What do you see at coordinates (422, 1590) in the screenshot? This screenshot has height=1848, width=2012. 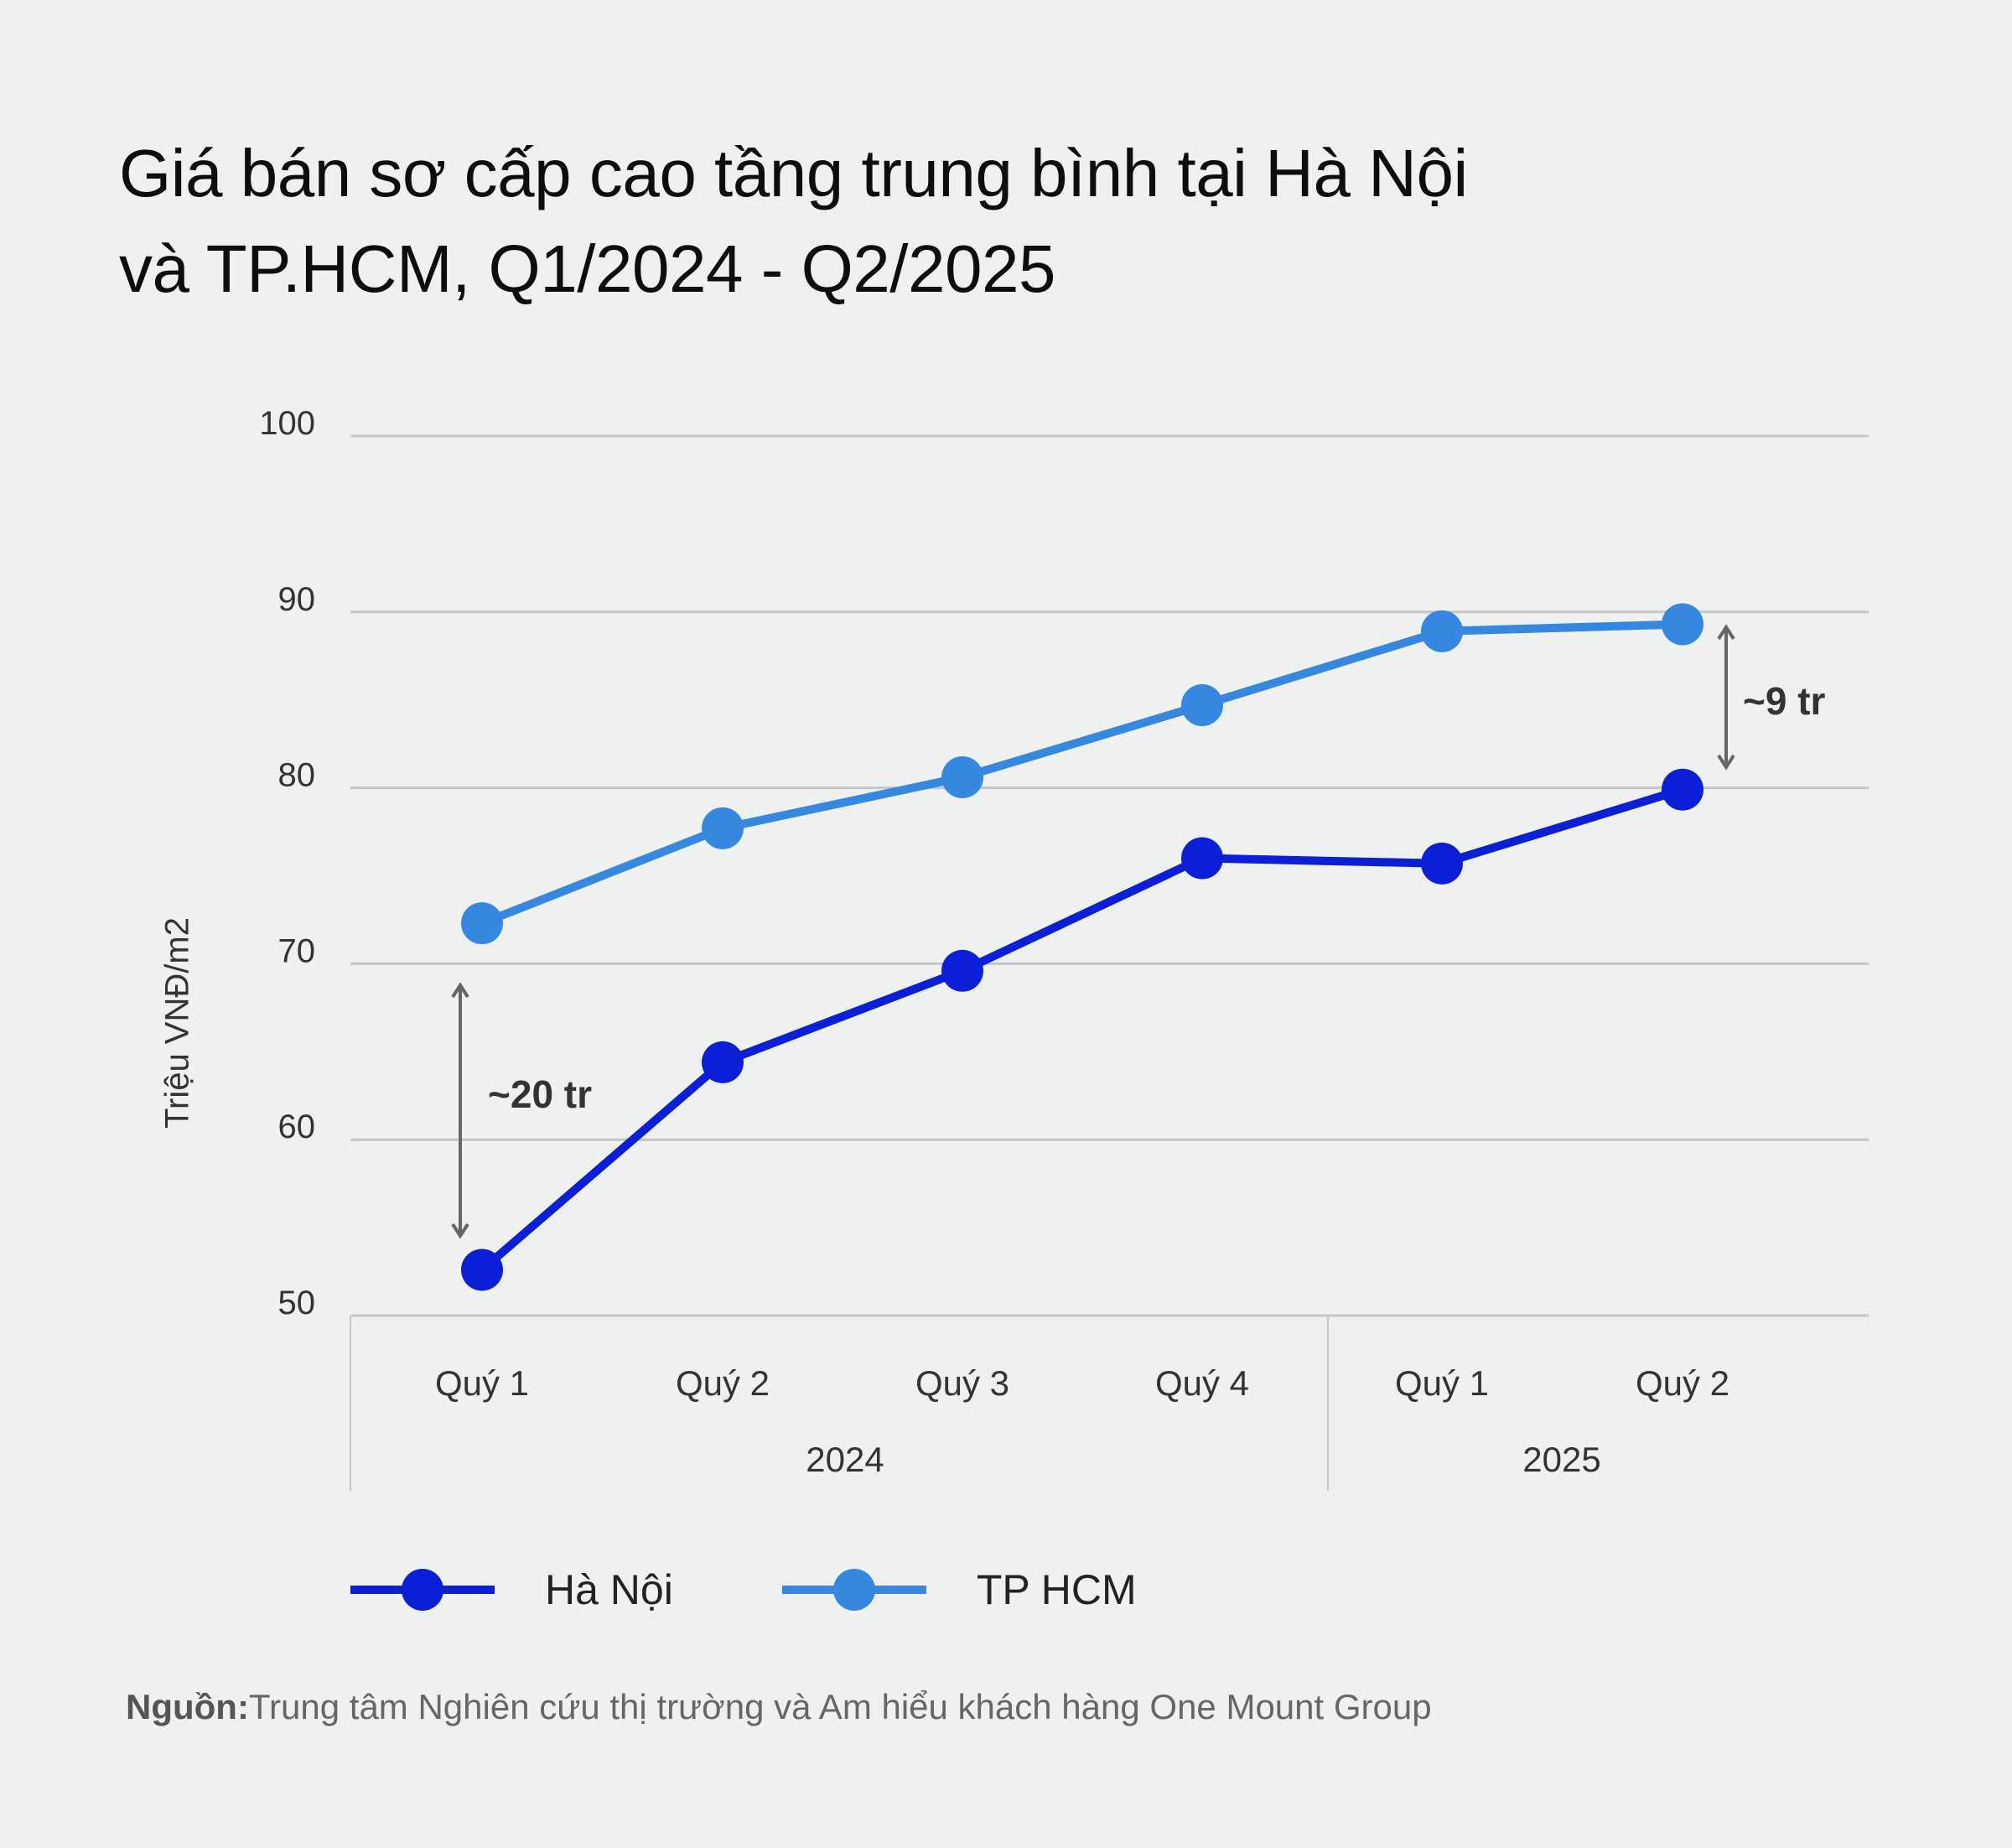 I see `legend-swatch-hanoi` at bounding box center [422, 1590].